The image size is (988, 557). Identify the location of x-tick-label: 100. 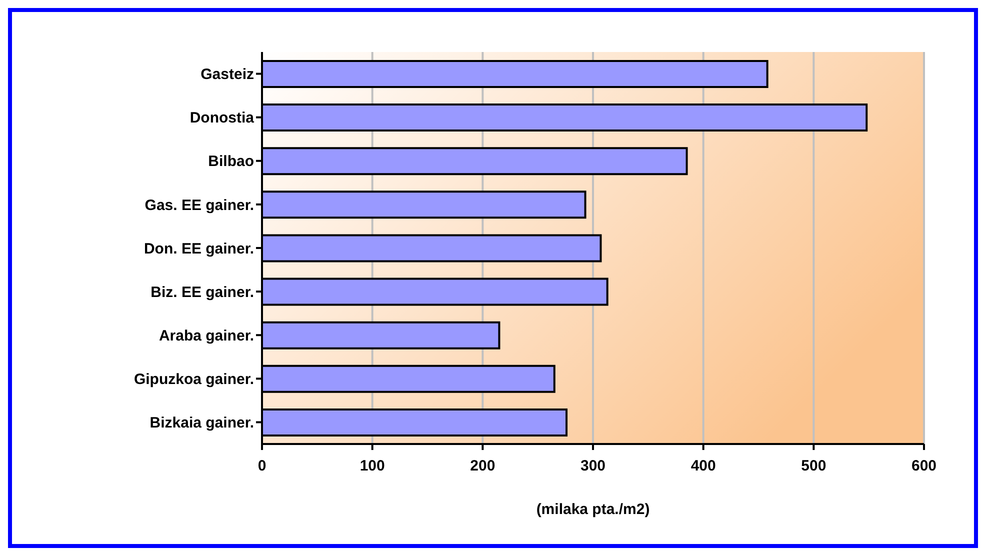
(372, 466).